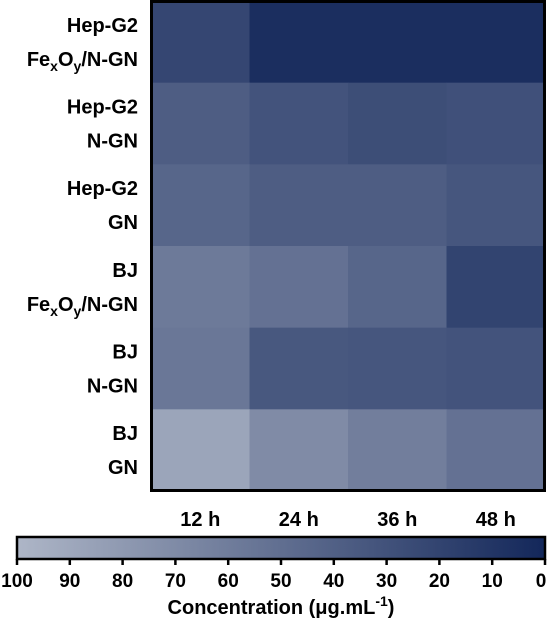  Describe the element at coordinates (122, 581) in the screenshot. I see `colorbar-tick-label: 80` at that location.